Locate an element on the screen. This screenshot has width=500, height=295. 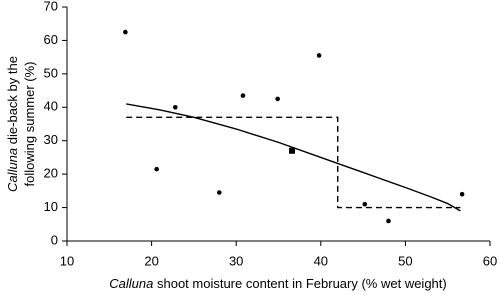
x-tick-label: 20 is located at coordinates (151, 260).